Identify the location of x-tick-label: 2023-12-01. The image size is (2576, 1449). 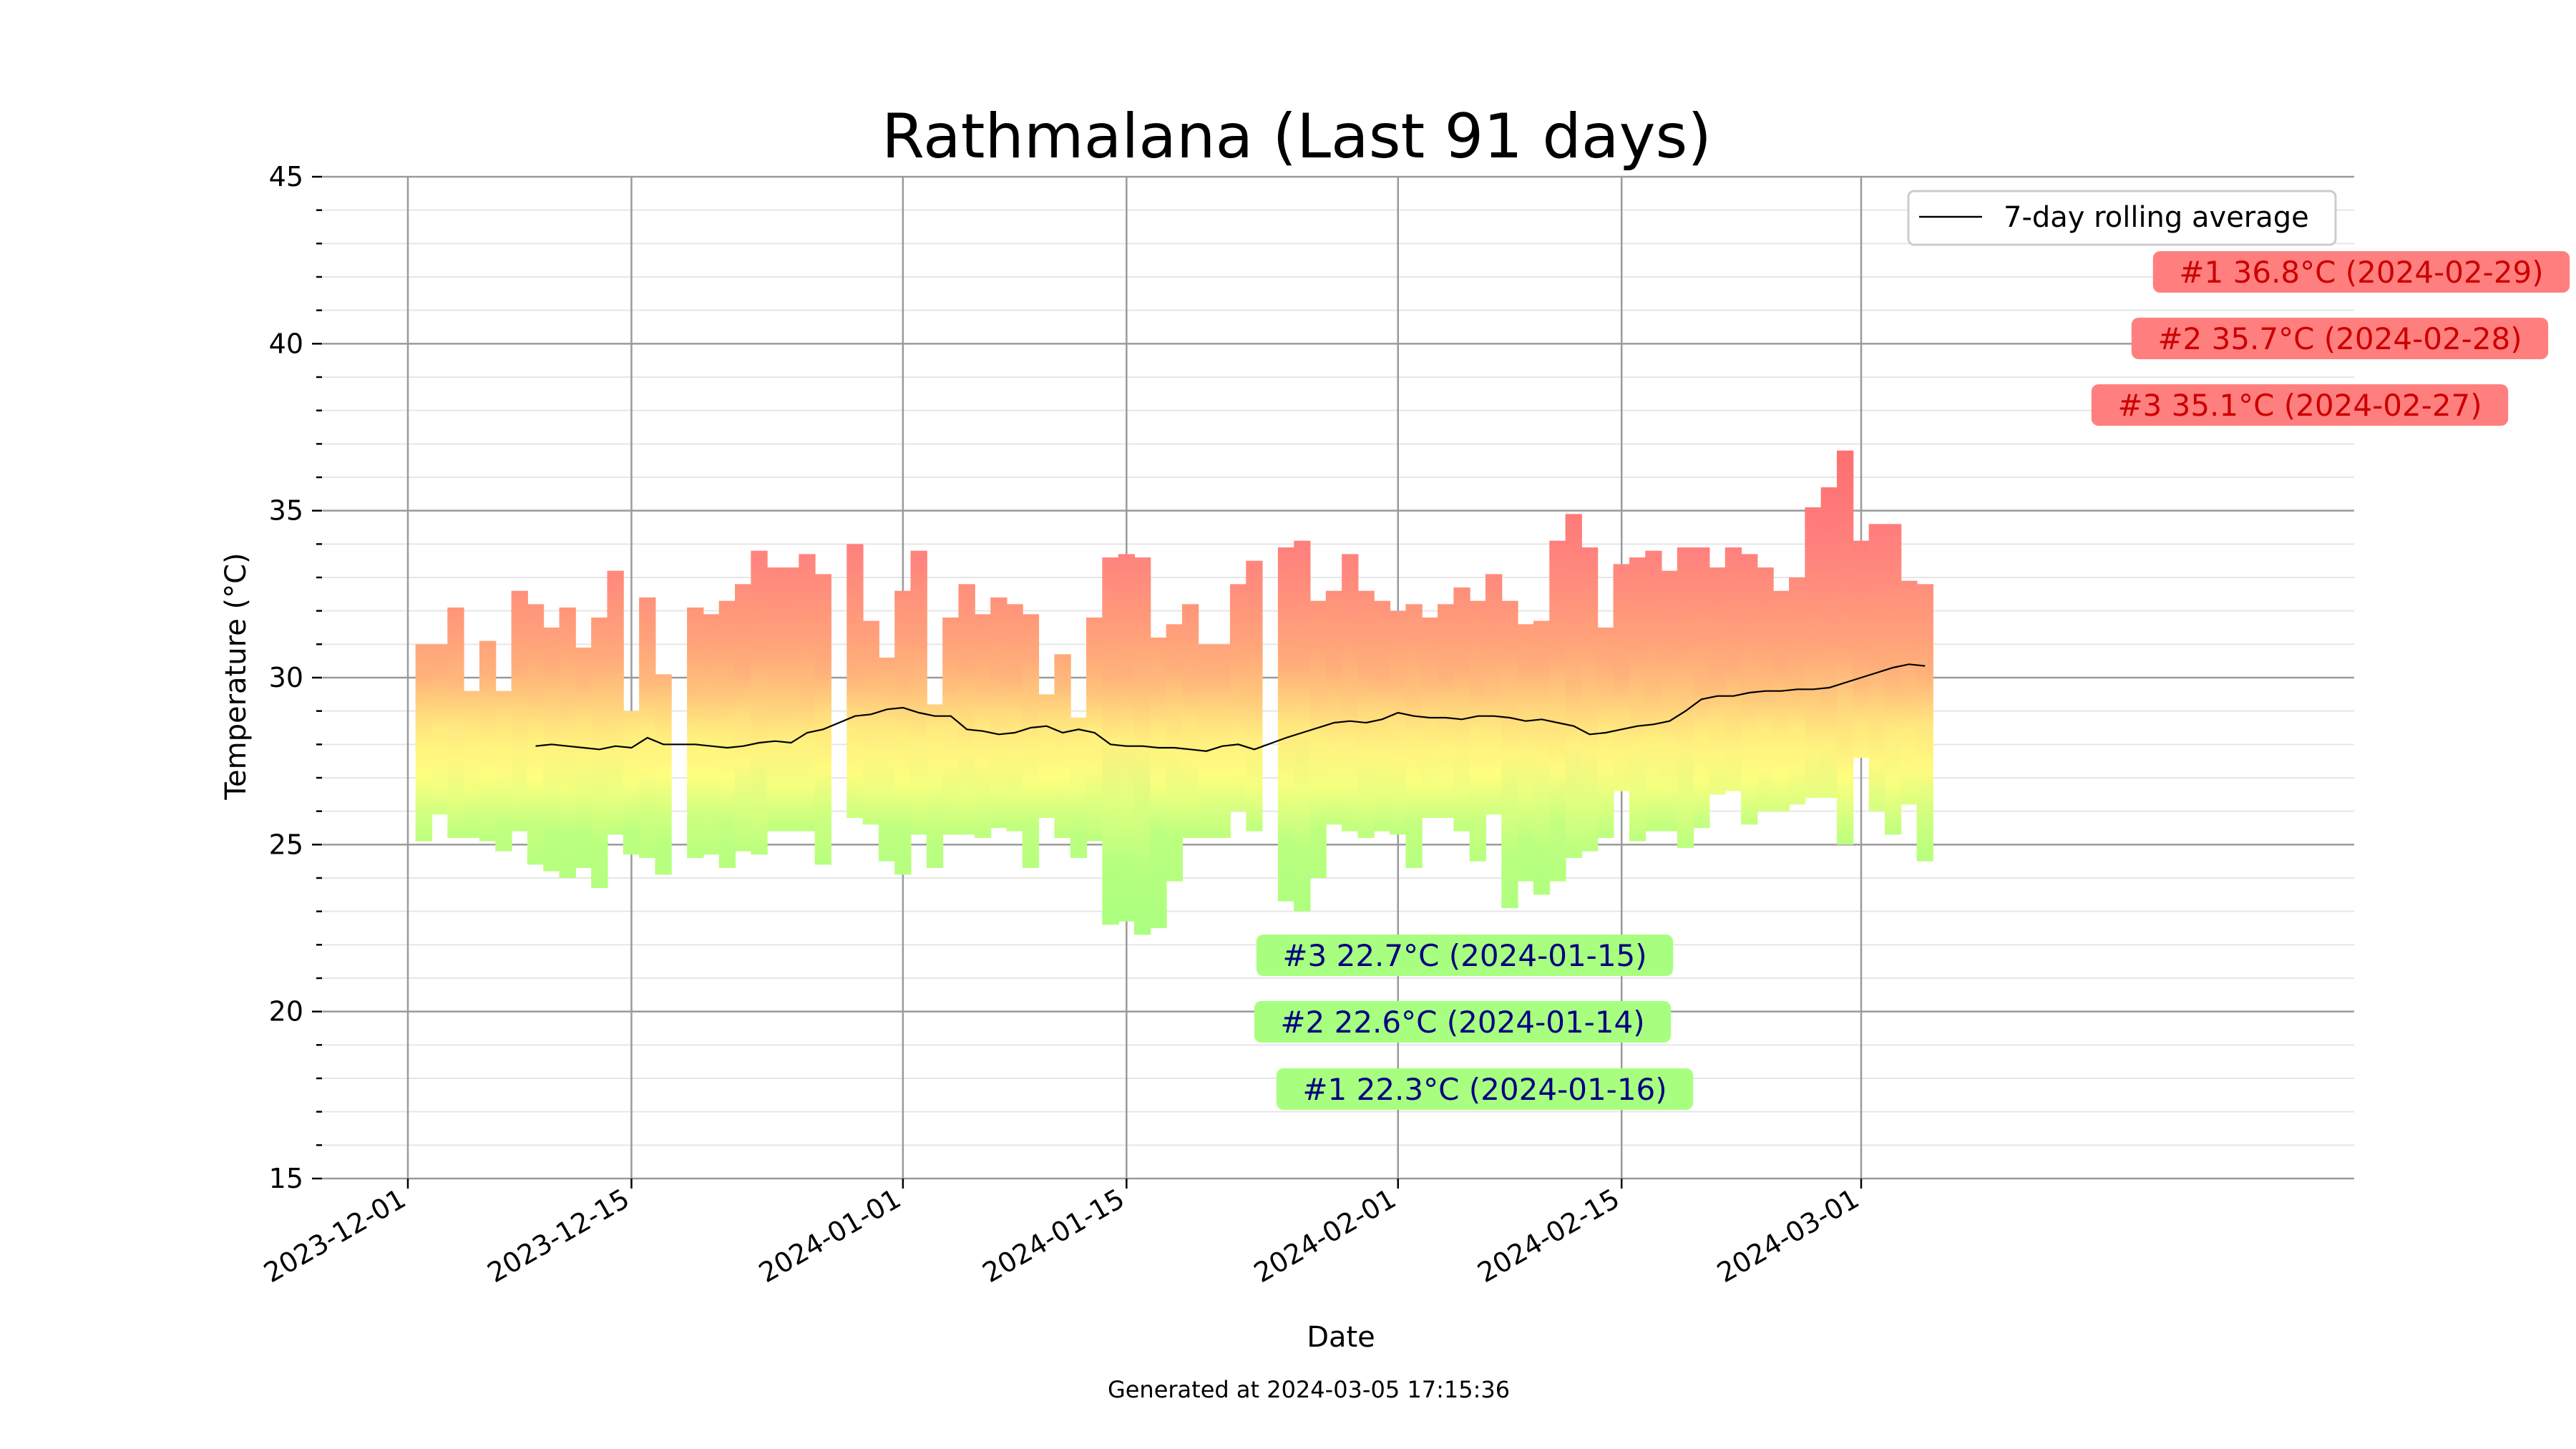
(334, 1236).